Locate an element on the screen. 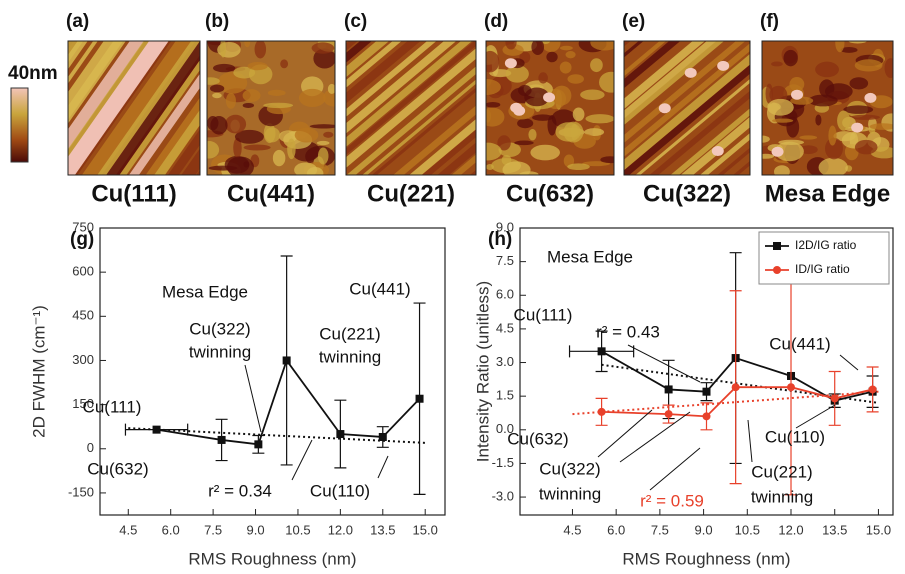 This screenshot has height=574, width=905. panel-caption: Cu(111) is located at coordinates (133, 193).